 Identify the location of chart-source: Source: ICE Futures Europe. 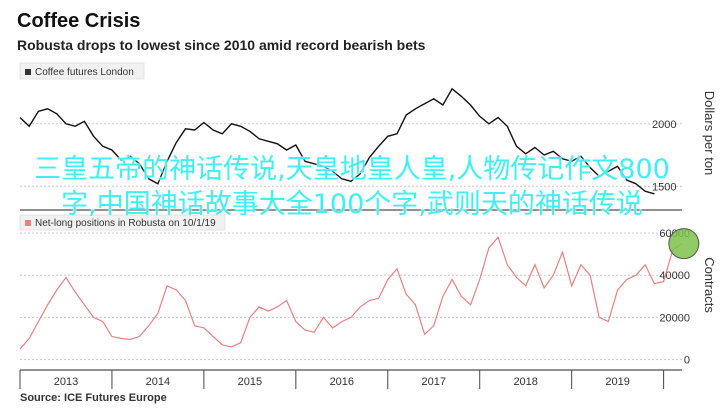
(93, 398).